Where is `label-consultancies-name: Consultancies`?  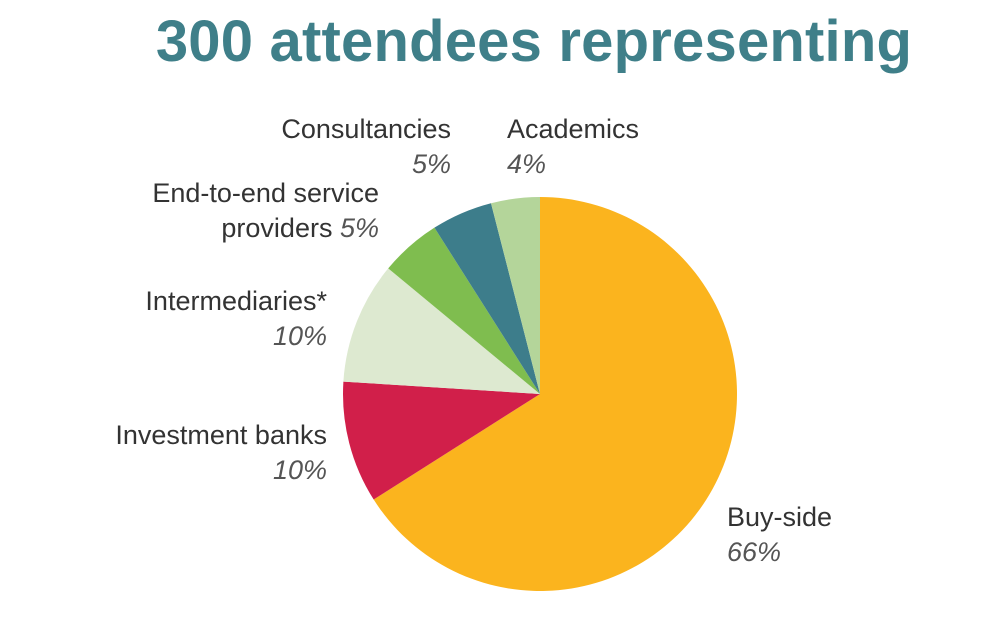
label-consultancies-name: Consultancies is located at coordinates (366, 129).